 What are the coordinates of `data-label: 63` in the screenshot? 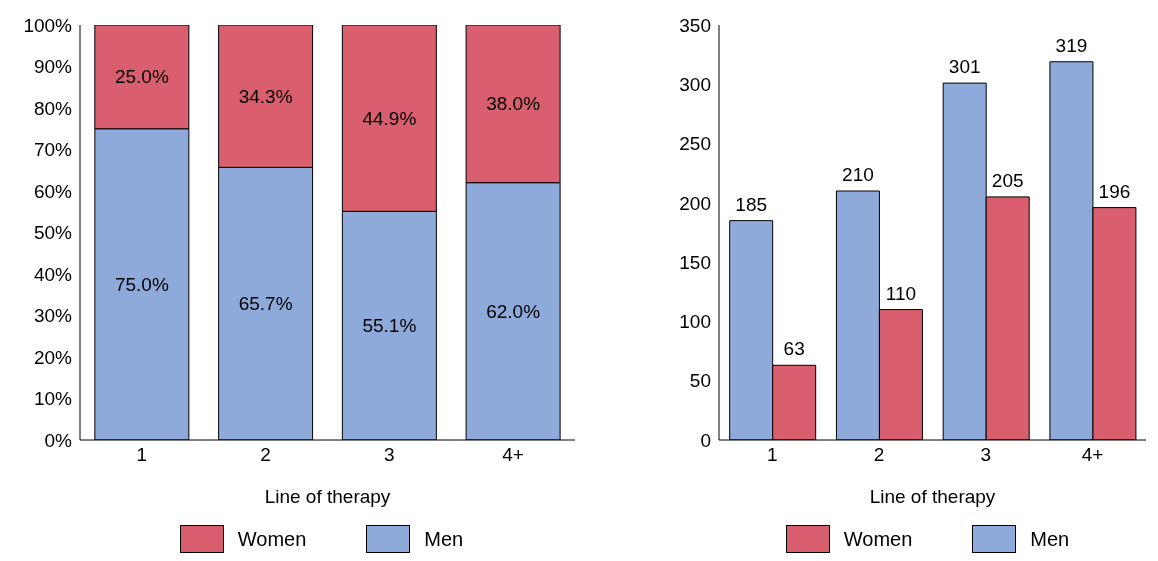 It's located at (794, 349).